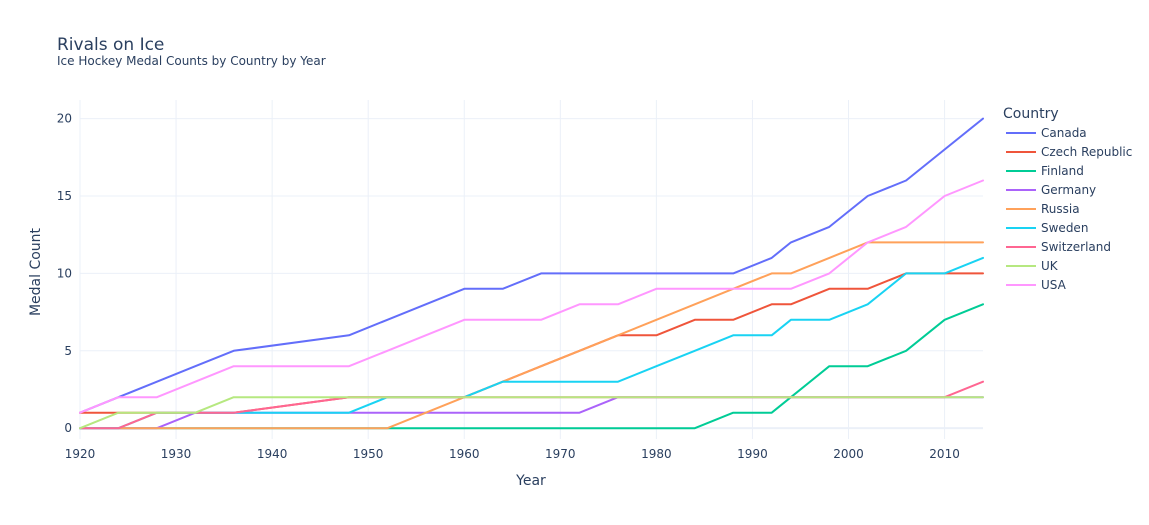 The image size is (1149, 525). What do you see at coordinates (1036, 285) in the screenshot?
I see `legend-item: USA` at bounding box center [1036, 285].